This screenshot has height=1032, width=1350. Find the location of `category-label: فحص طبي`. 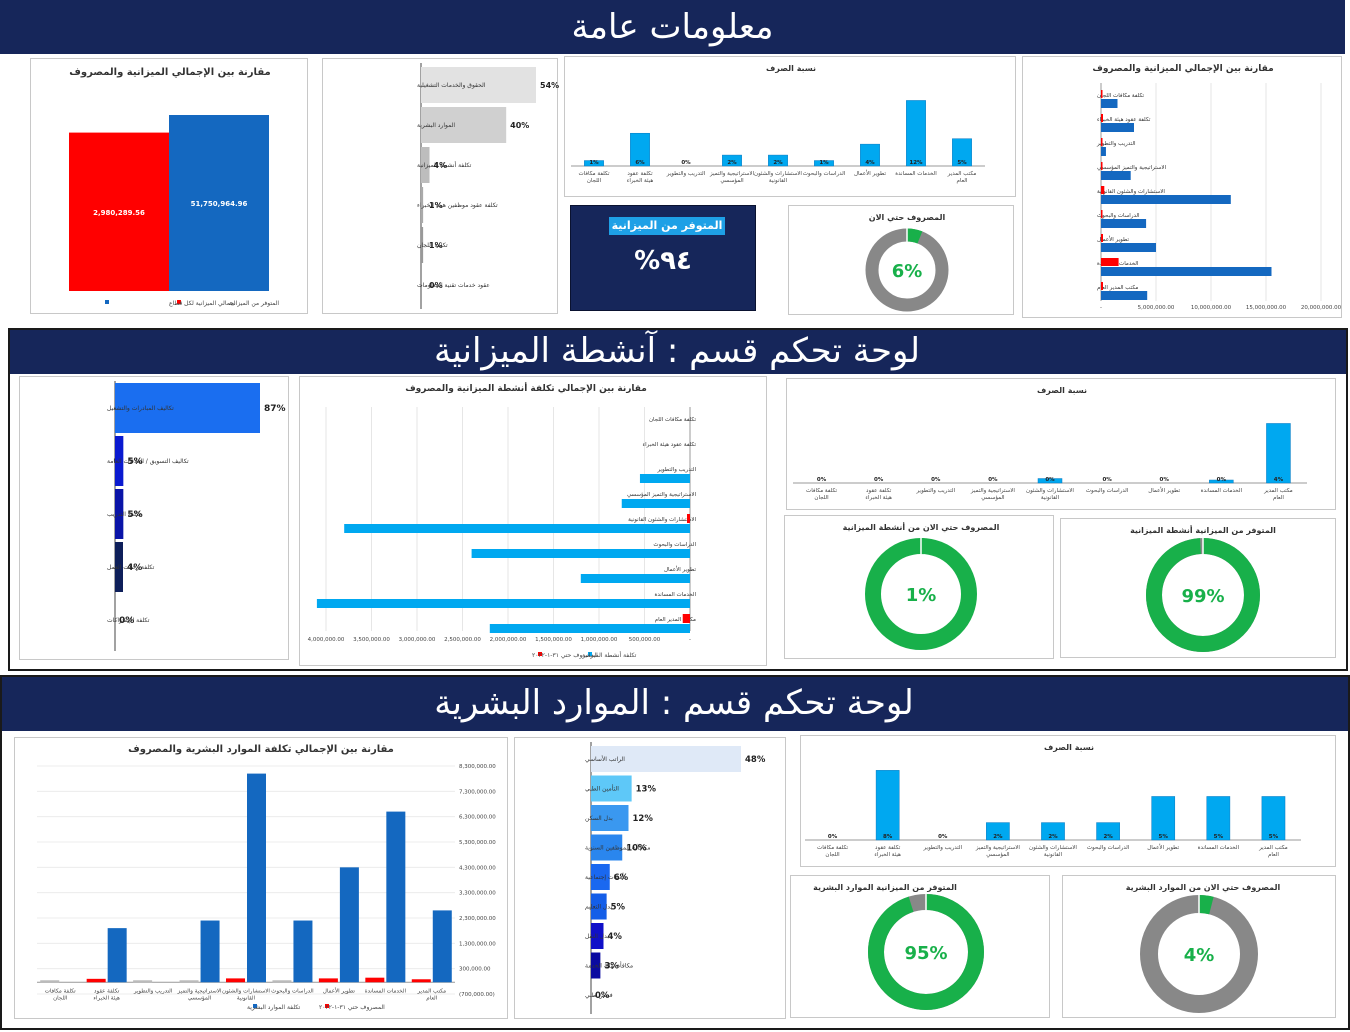

category-label: فحص طبي is located at coordinates (599, 995).